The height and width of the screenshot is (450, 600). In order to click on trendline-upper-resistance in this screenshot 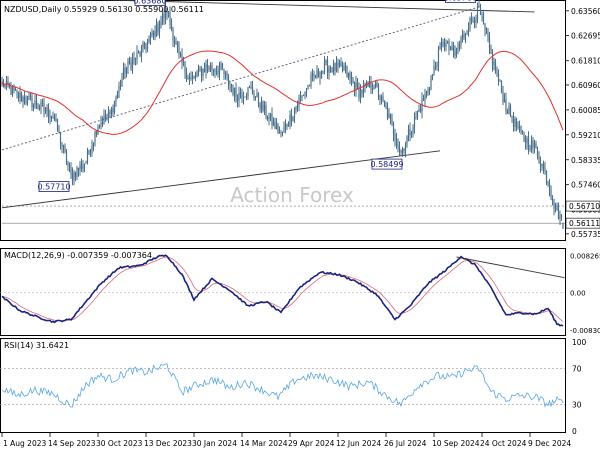, I will do `click(317, 6)`.